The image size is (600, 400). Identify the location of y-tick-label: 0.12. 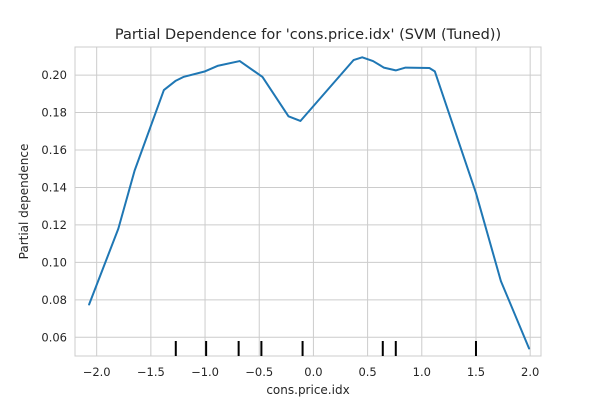
(54, 225).